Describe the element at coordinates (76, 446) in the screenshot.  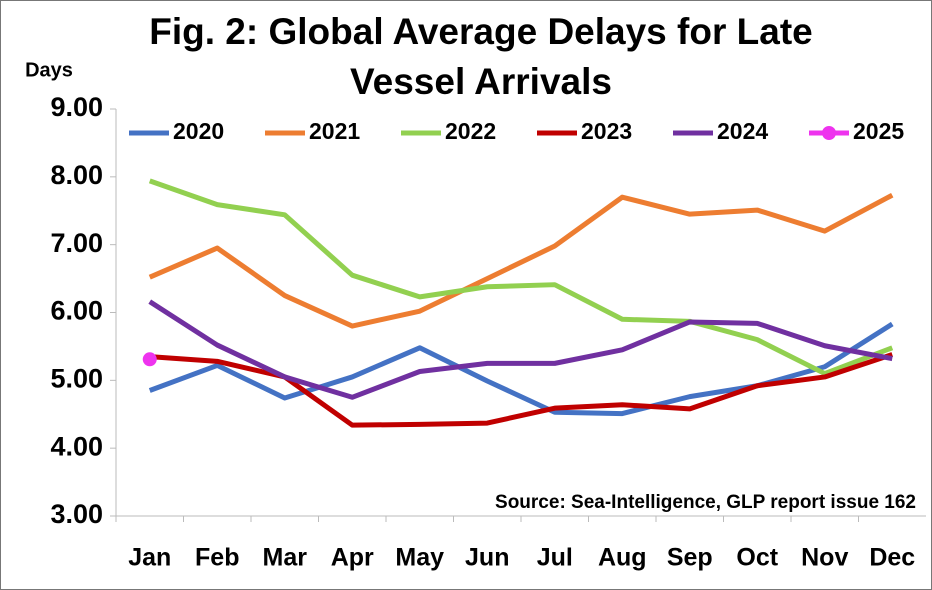
I see `y-tick-label: 4.00` at that location.